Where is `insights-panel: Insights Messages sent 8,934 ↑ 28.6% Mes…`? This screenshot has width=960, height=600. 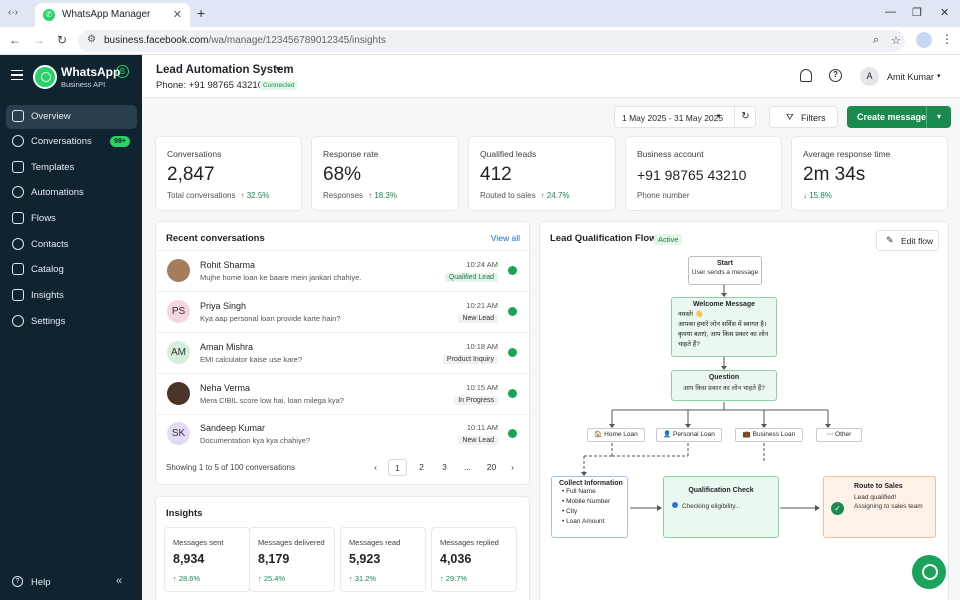 insights-panel: Insights Messages sent 8,934 ↑ 28.6% Mes… is located at coordinates (342, 548).